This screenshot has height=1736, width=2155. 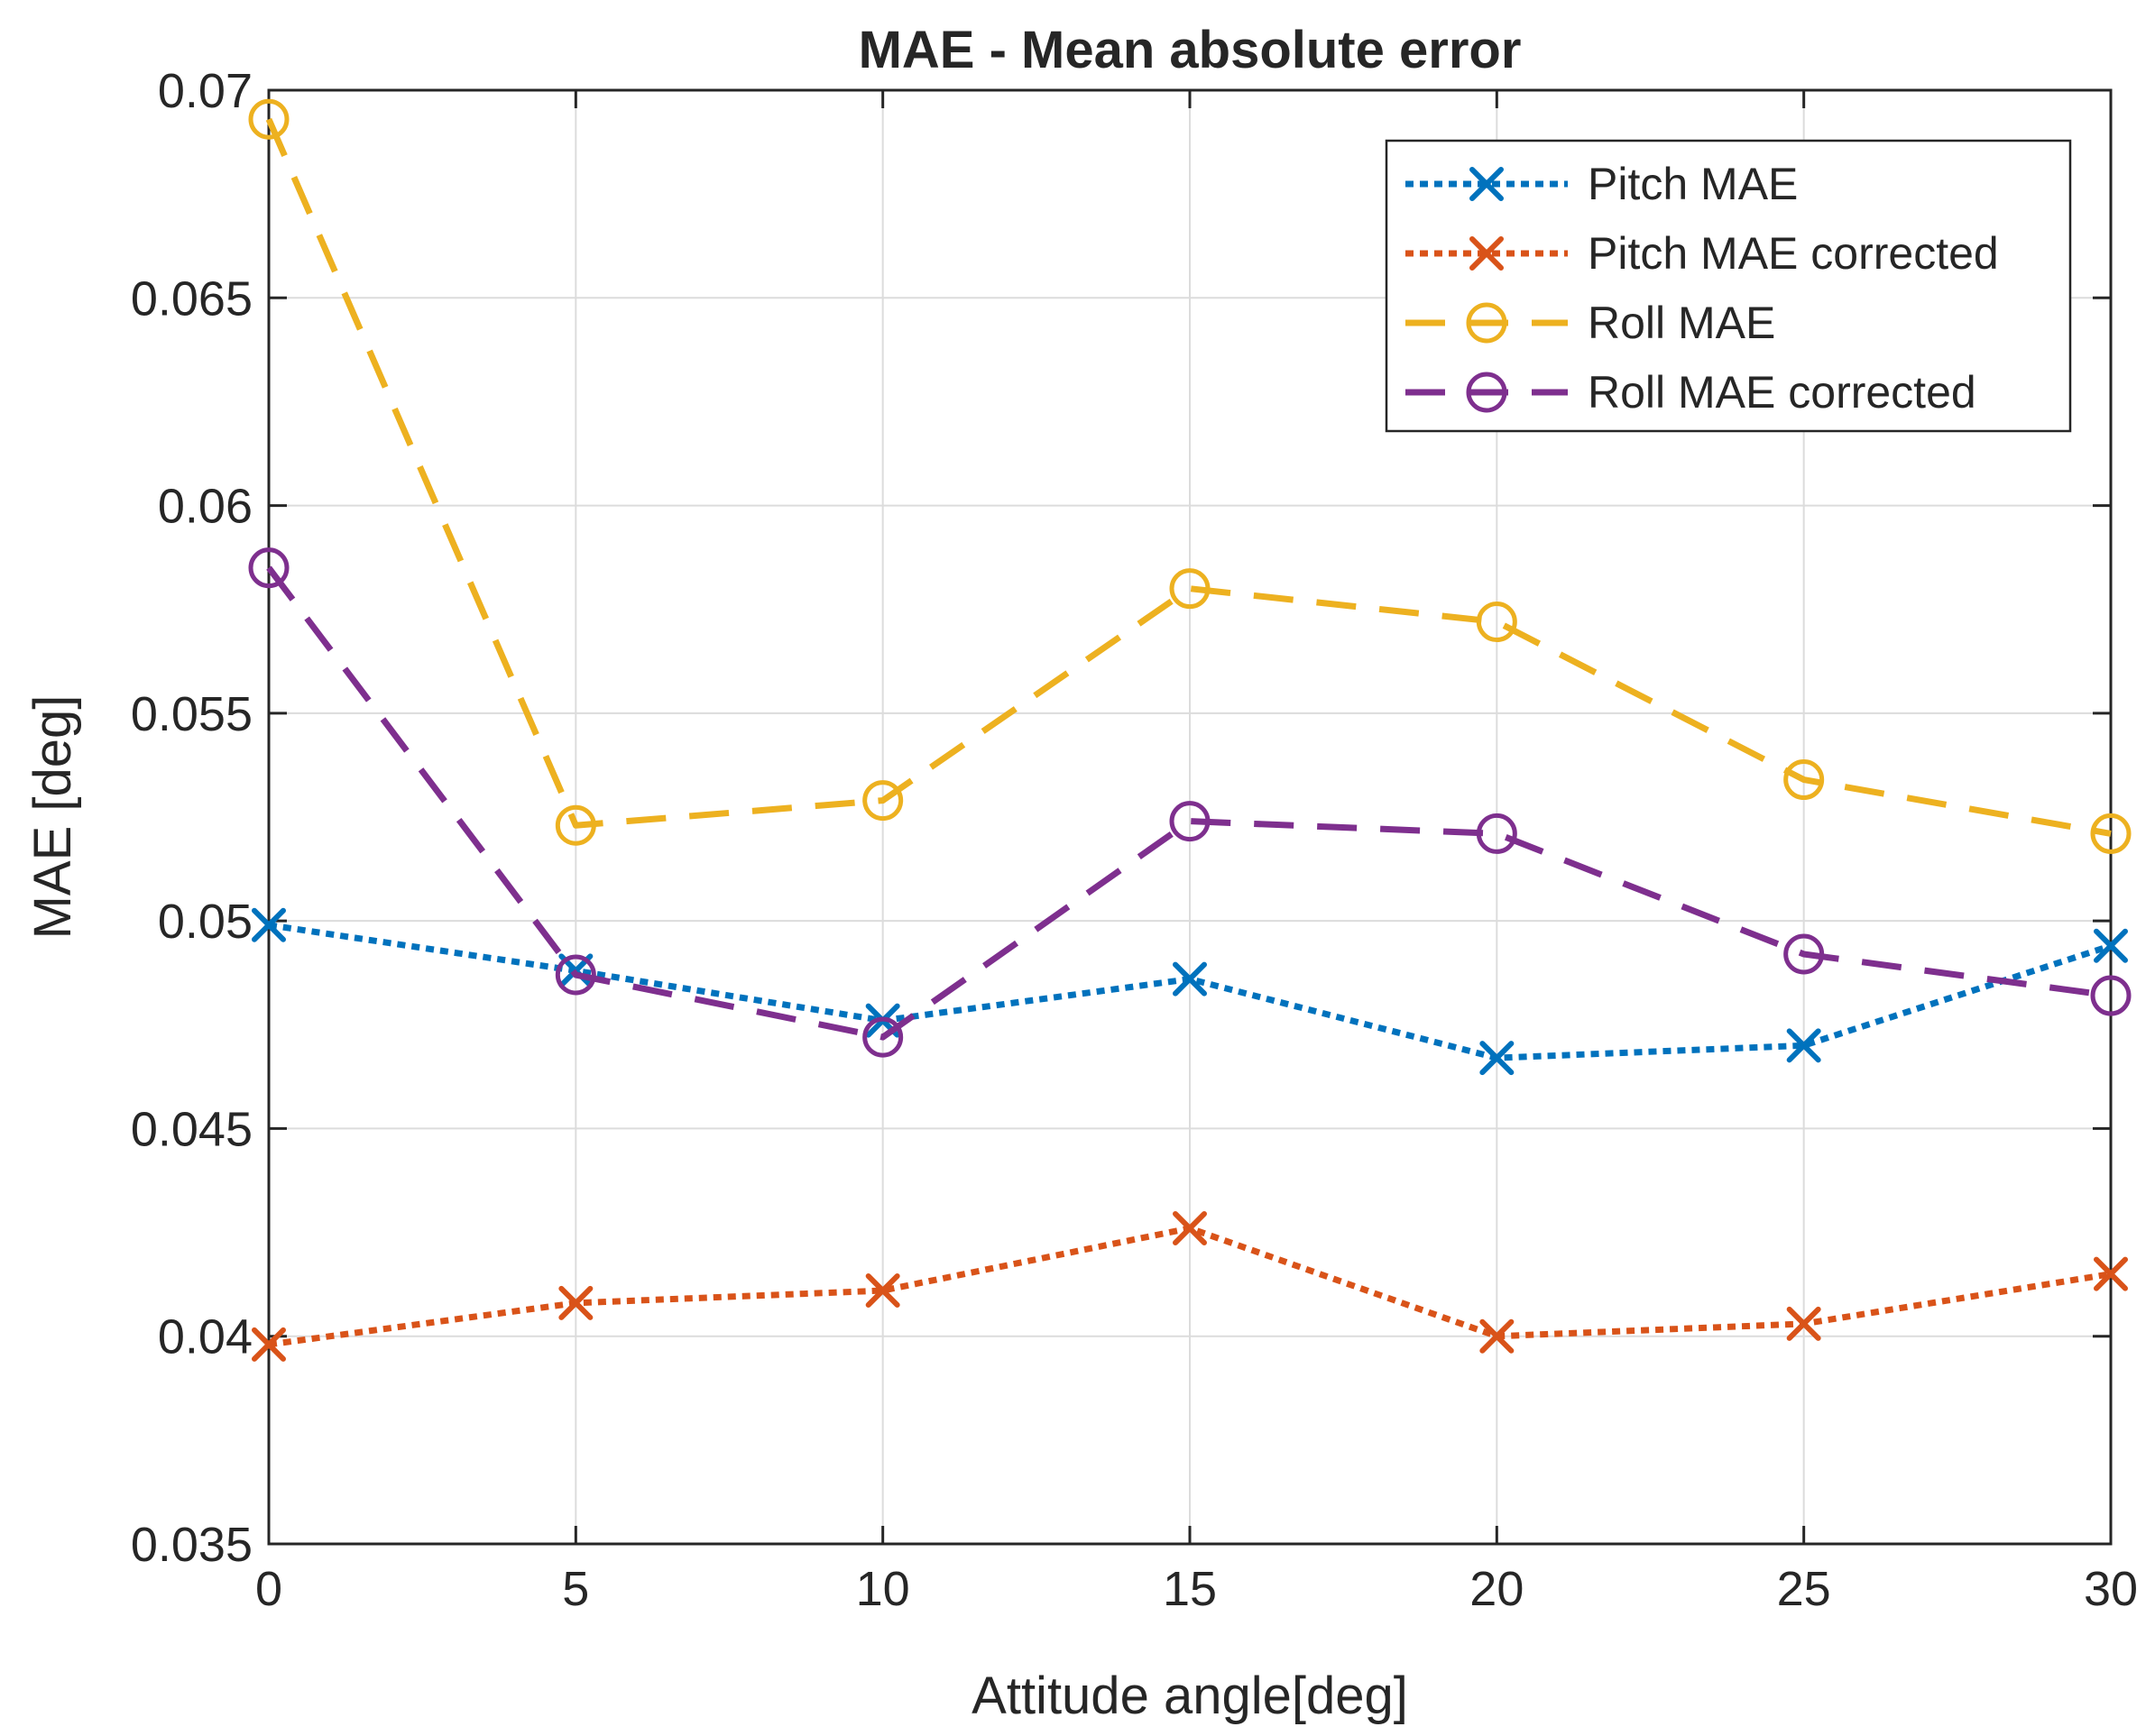 What do you see at coordinates (1782, 393) in the screenshot?
I see `legend-label-roll-mae-corrected: Roll MAE corrected` at bounding box center [1782, 393].